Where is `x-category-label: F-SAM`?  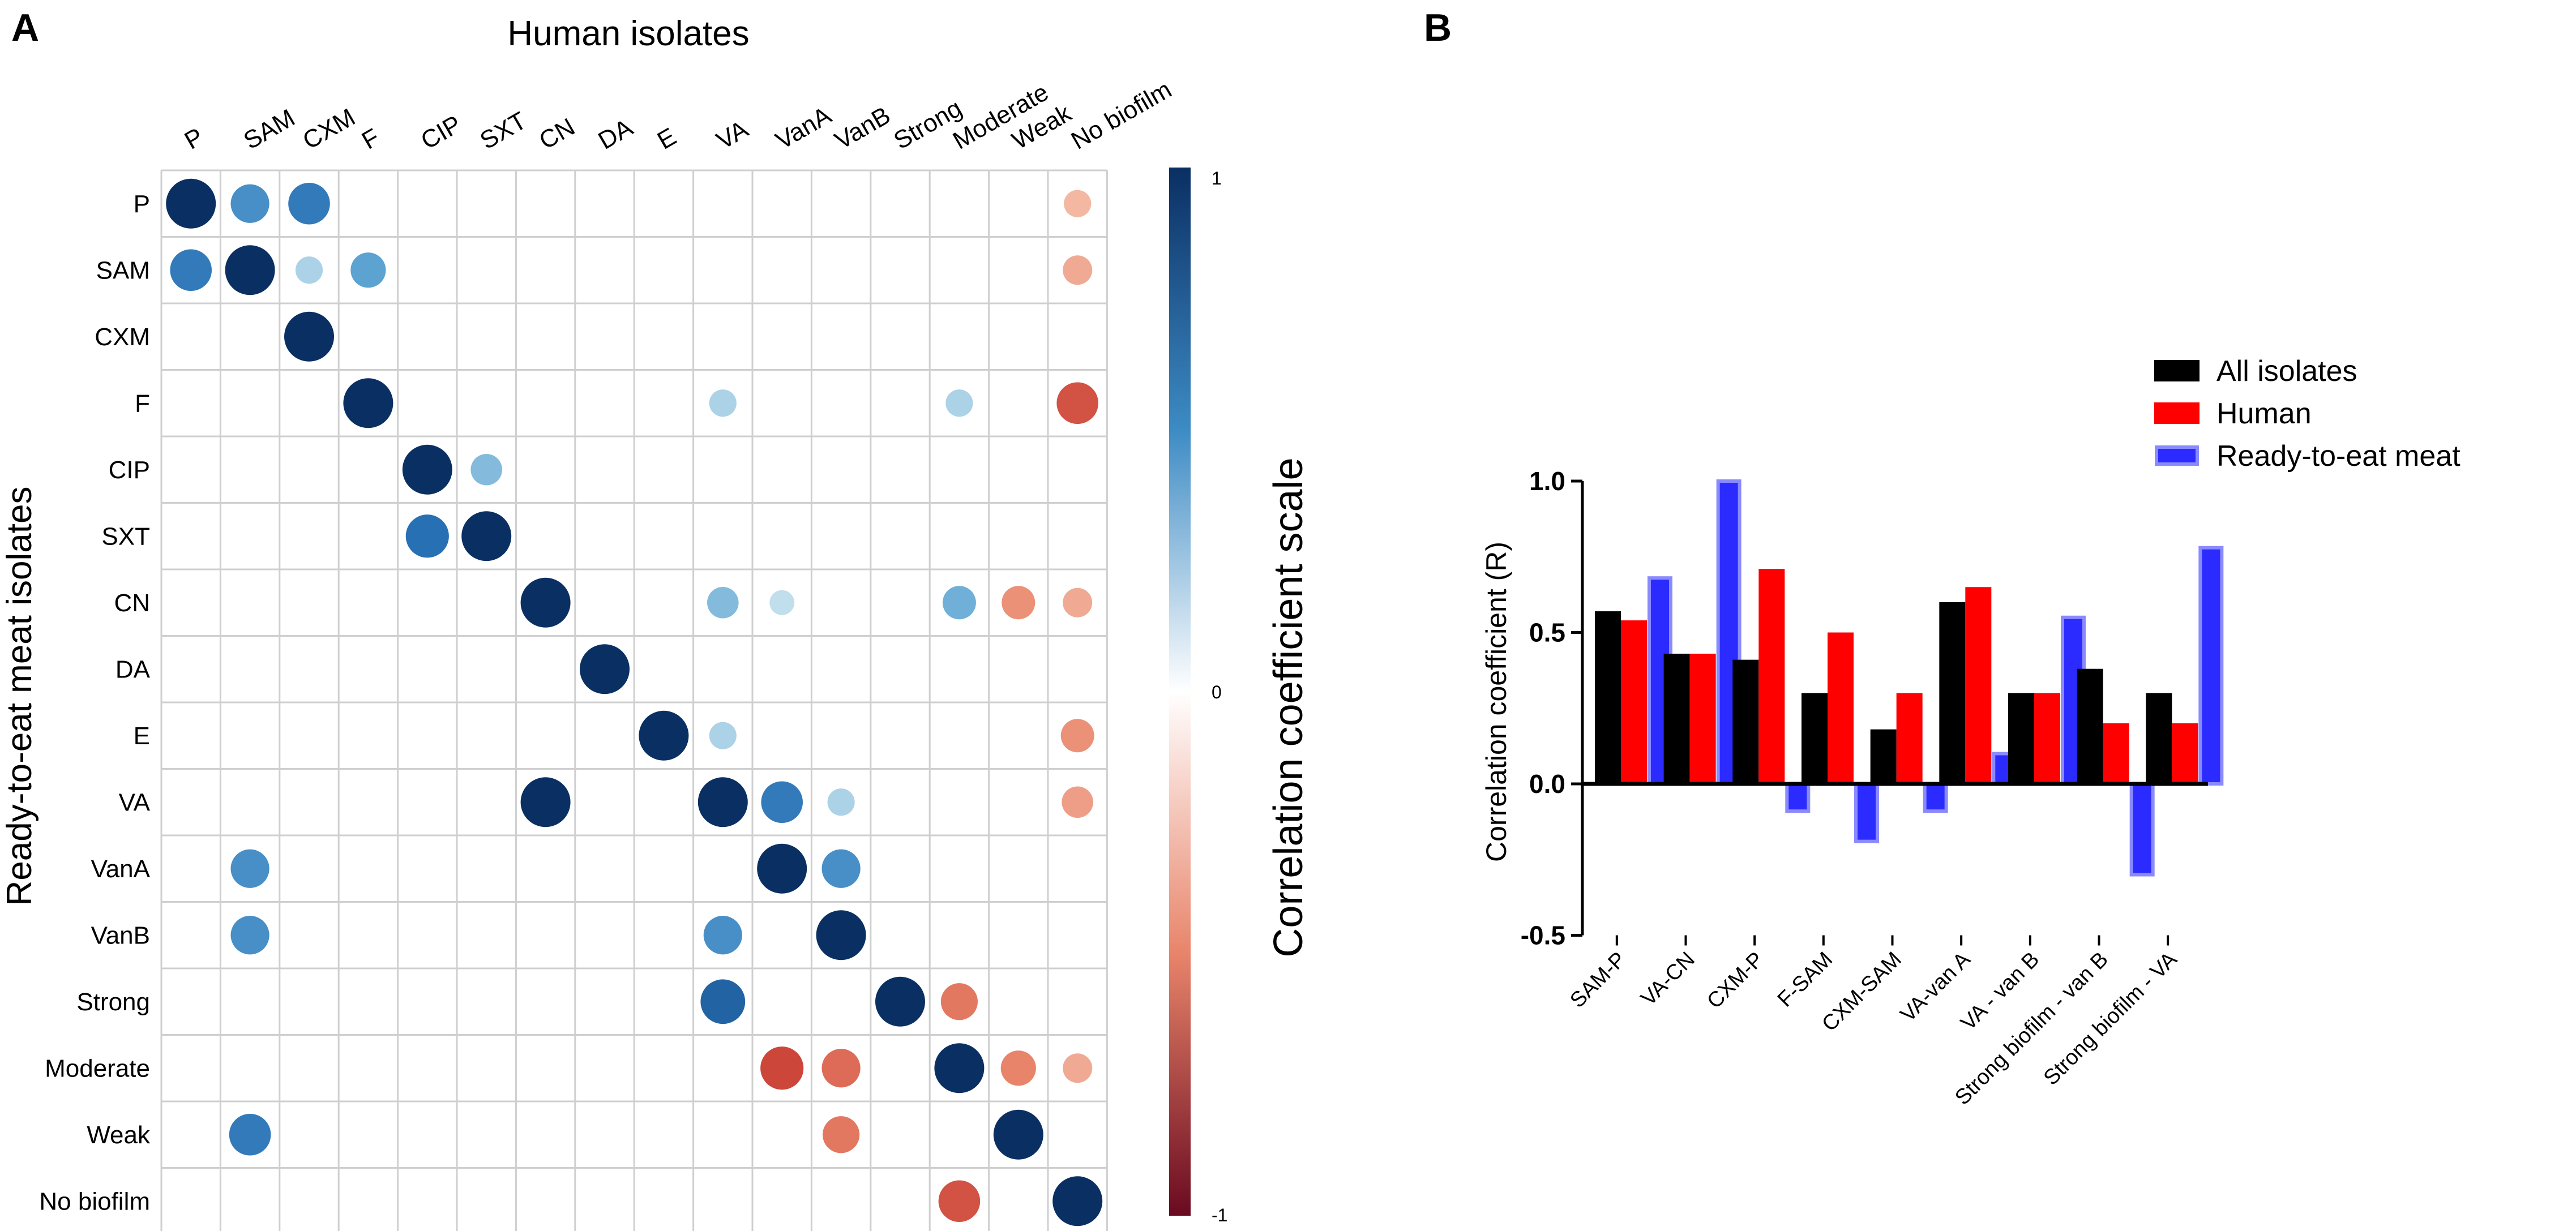 x-category-label: F-SAM is located at coordinates (1805, 979).